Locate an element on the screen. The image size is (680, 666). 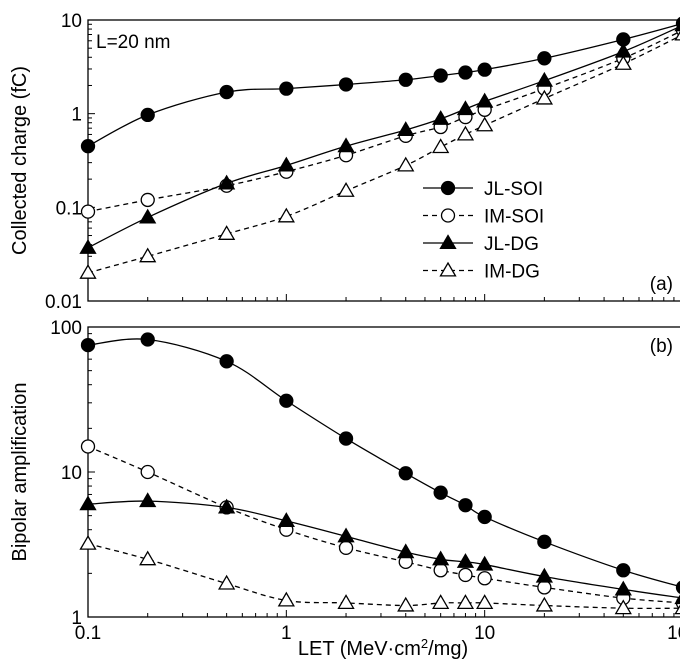
panel-label: (a) is located at coordinates (661, 284).